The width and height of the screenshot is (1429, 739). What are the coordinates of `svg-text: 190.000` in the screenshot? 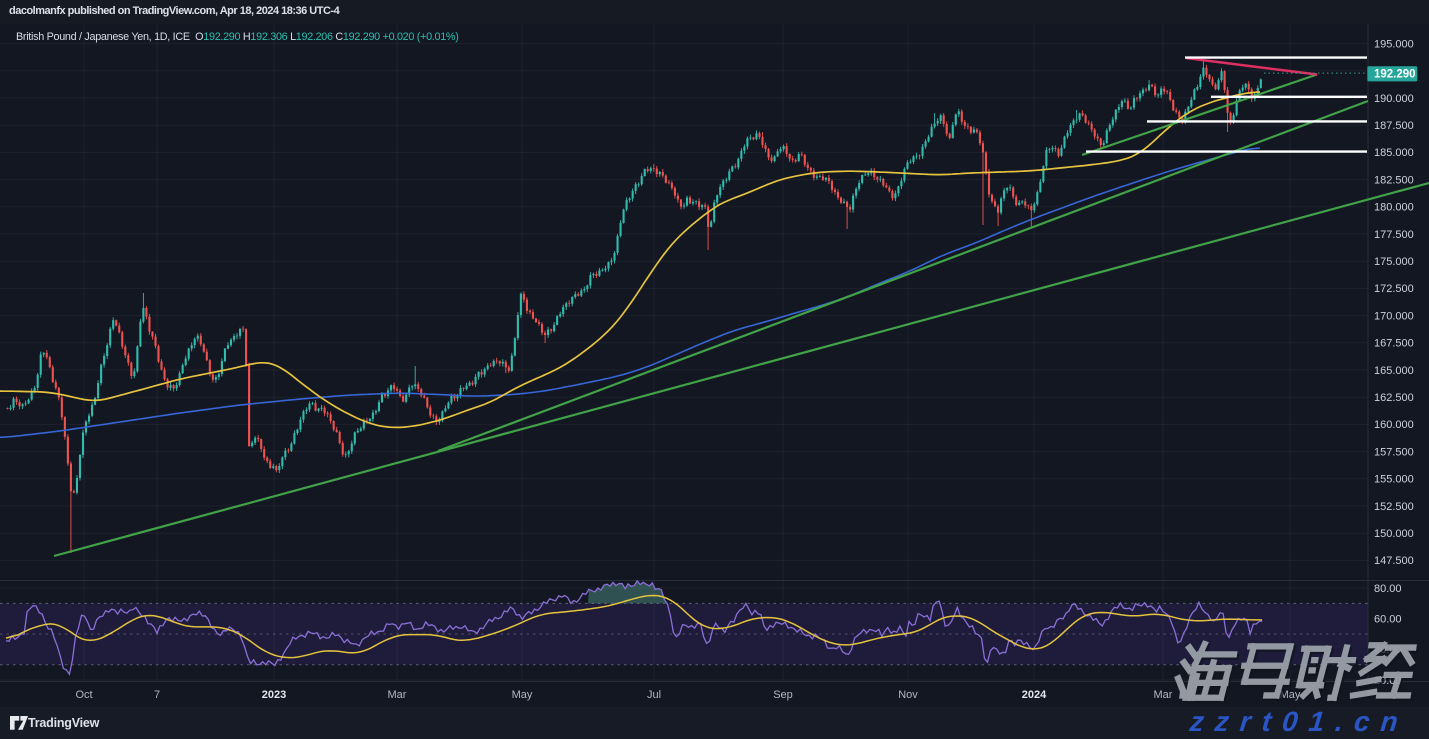 It's located at (1394, 99).